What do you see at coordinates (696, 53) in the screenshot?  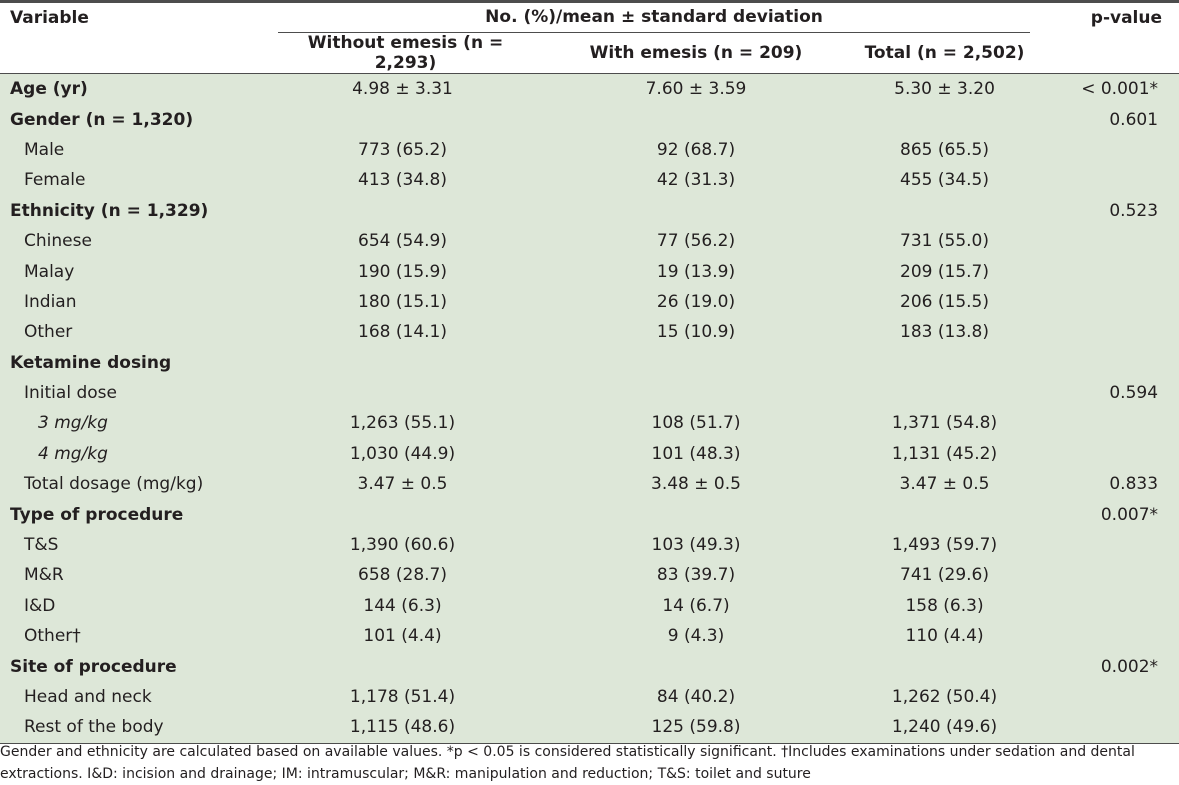 I see `header-col-with: With emesis (n = 209)` at bounding box center [696, 53].